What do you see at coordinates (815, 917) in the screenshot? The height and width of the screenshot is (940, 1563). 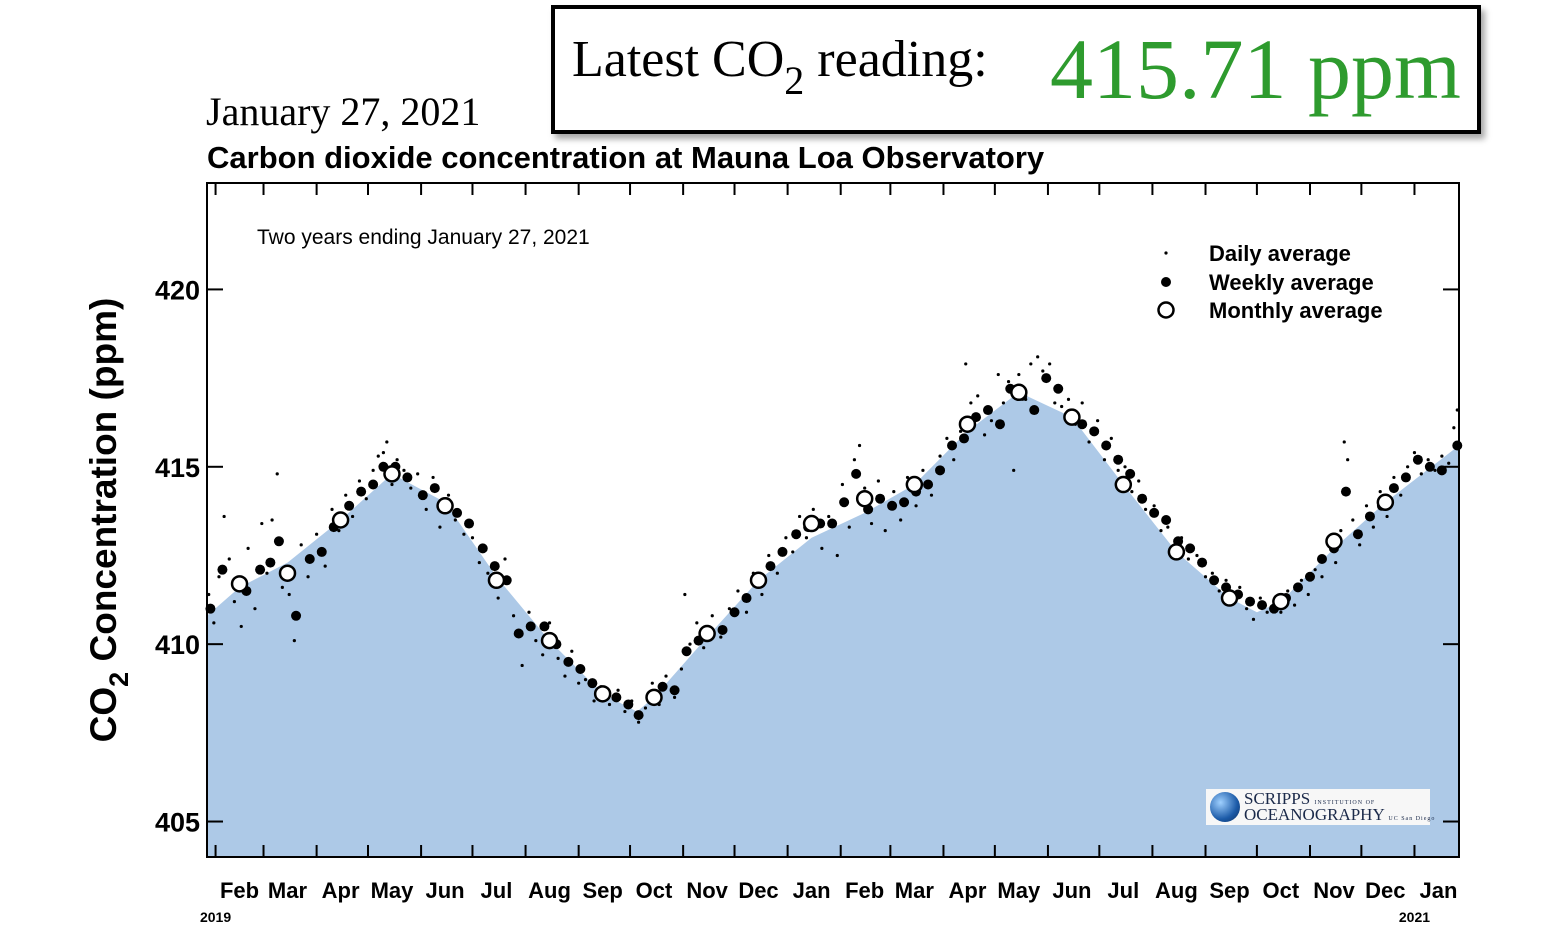 I see `year-labels: 2019 2021` at bounding box center [815, 917].